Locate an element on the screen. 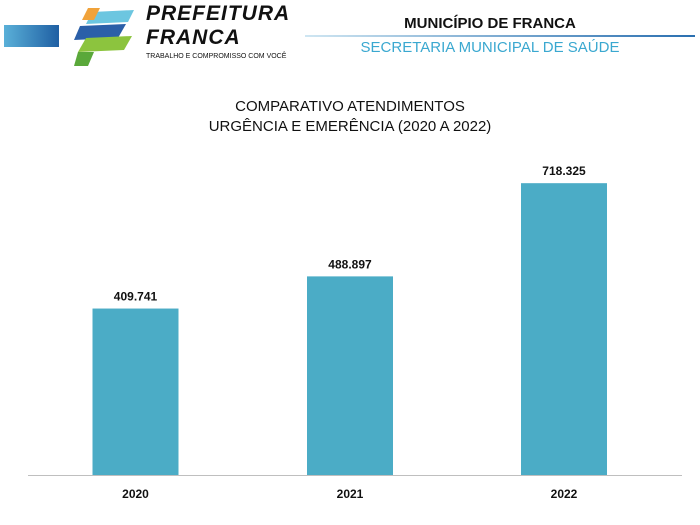 The height and width of the screenshot is (525, 700). secretariat-subtitle: SECRETARIA MUNICIPAL DE SAÚDE is located at coordinates (490, 47).